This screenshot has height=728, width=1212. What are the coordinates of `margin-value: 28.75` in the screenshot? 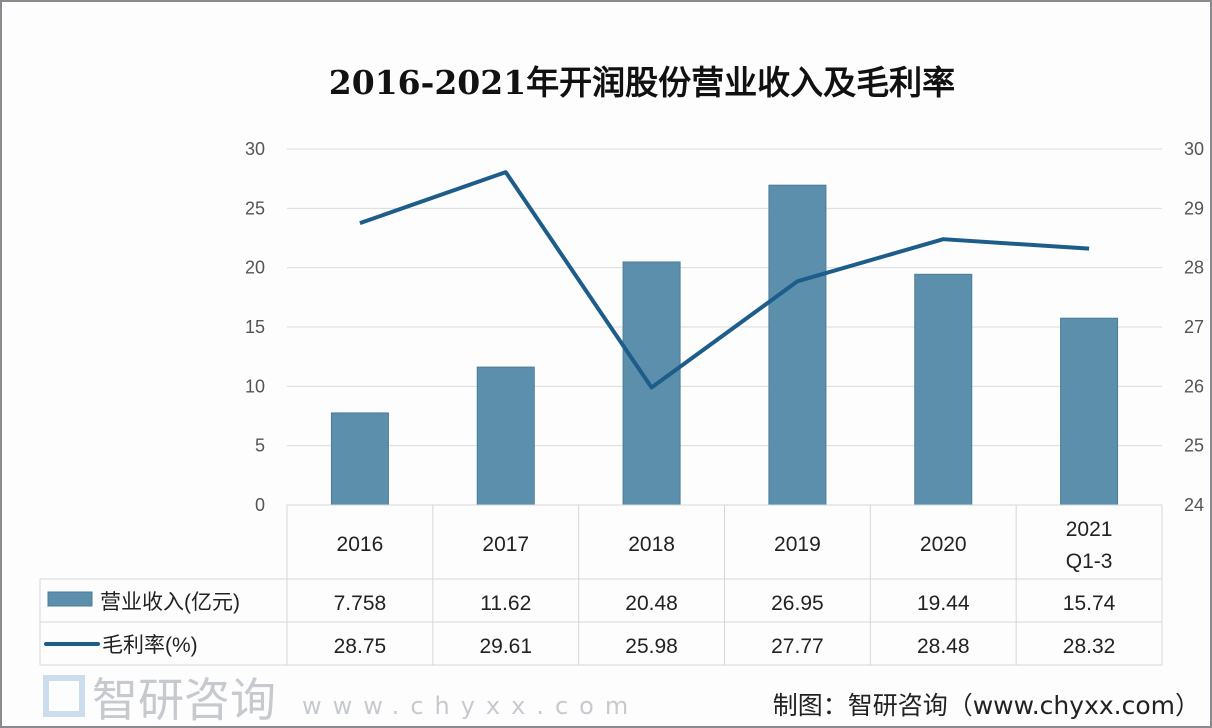 It's located at (360, 646).